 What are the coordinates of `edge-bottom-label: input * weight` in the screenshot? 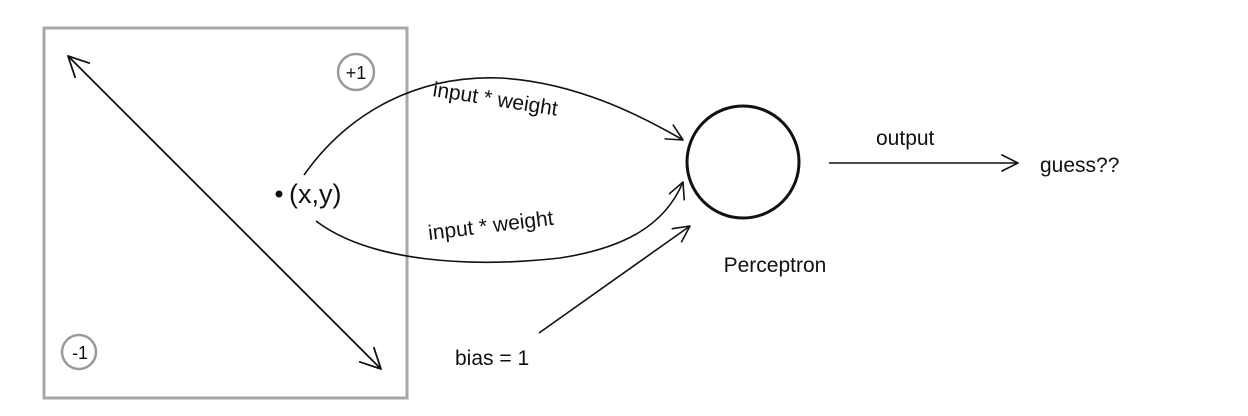 It's located at (491, 226).